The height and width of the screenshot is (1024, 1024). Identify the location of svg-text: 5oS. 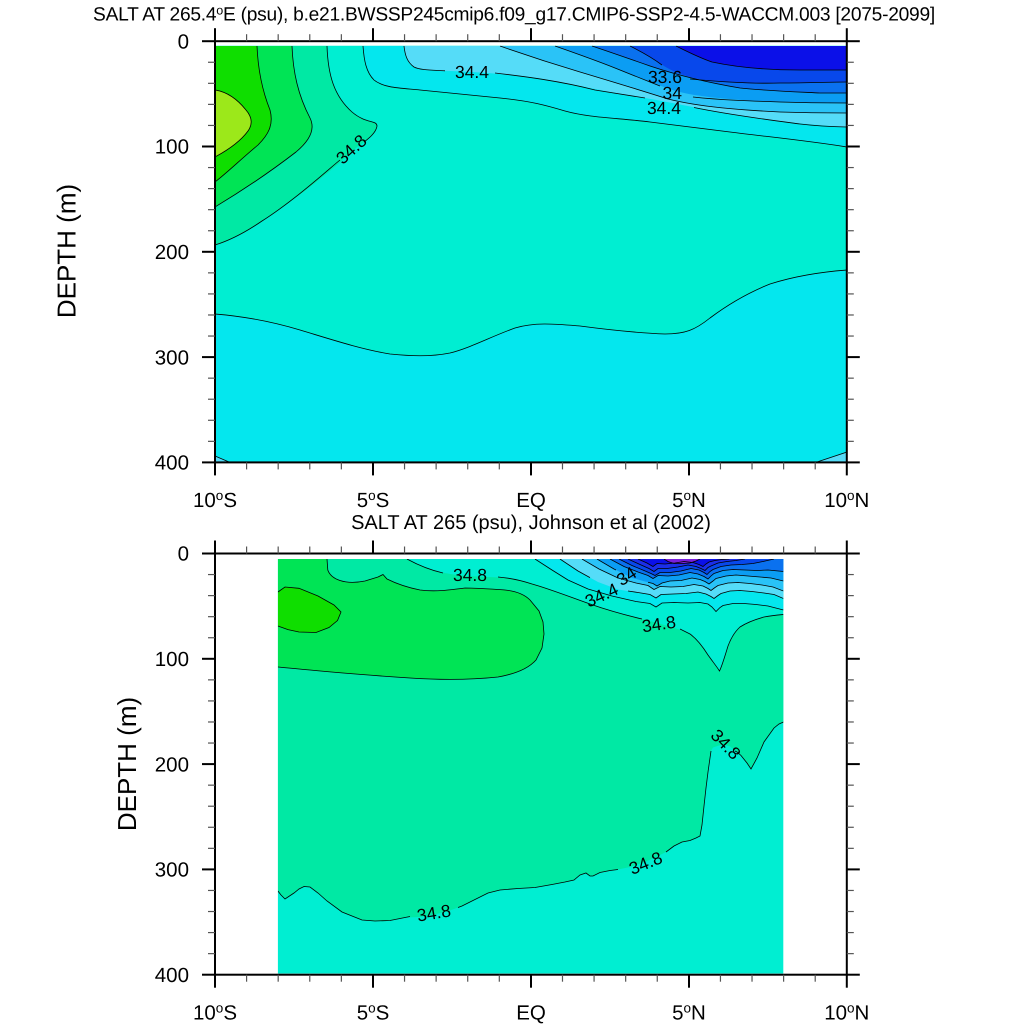
(373, 1012).